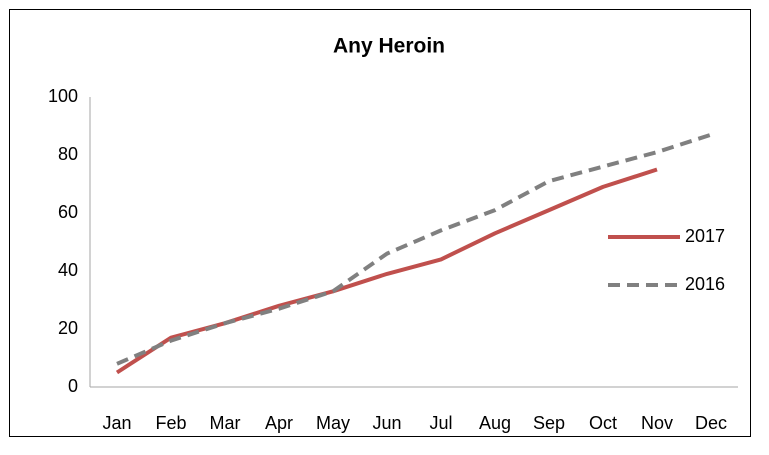 This screenshot has width=769, height=455. I want to click on x-tick-label: Aug, so click(495, 423).